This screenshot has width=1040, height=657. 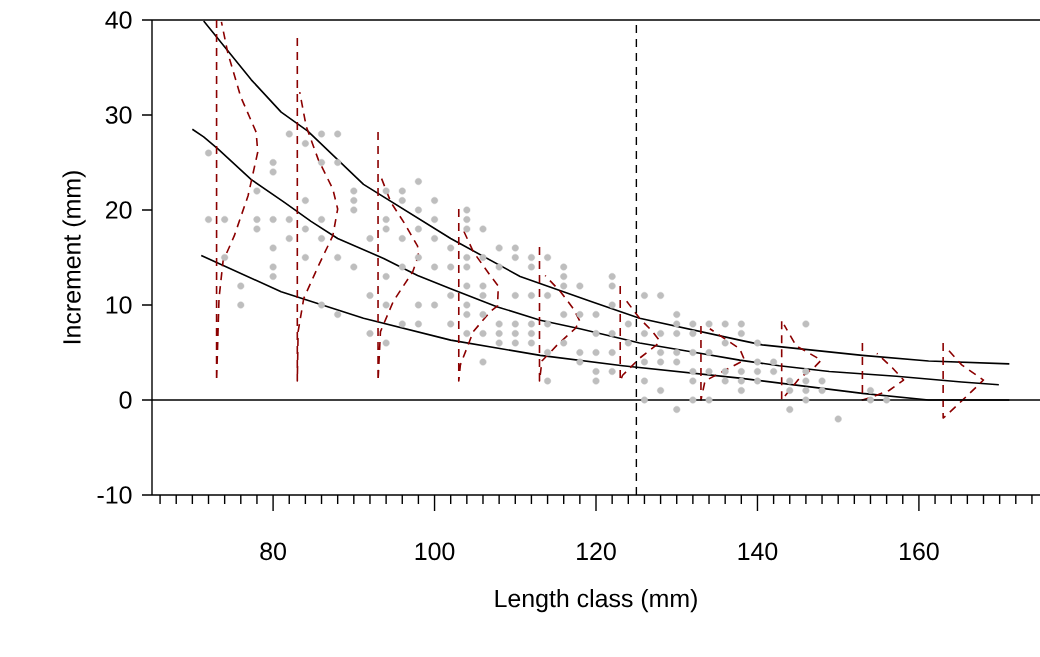 What do you see at coordinates (596, 551) in the screenshot?
I see `x-tick-label: 120` at bounding box center [596, 551].